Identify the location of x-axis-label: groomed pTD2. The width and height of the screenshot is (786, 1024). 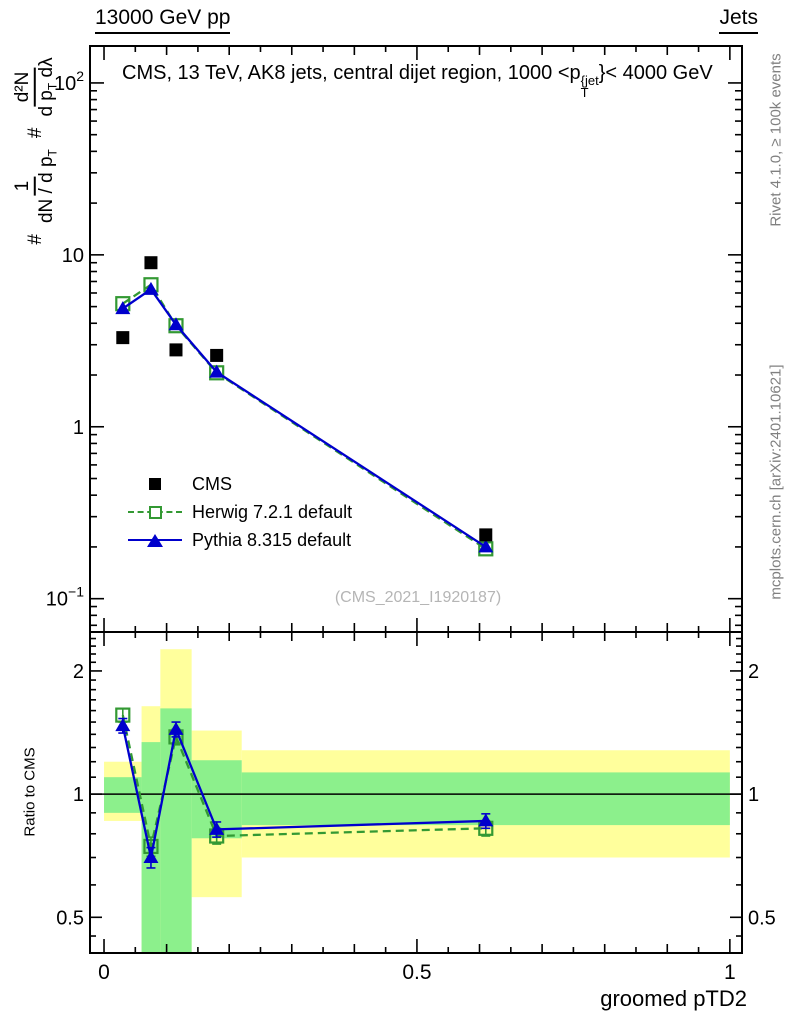
(673, 998).